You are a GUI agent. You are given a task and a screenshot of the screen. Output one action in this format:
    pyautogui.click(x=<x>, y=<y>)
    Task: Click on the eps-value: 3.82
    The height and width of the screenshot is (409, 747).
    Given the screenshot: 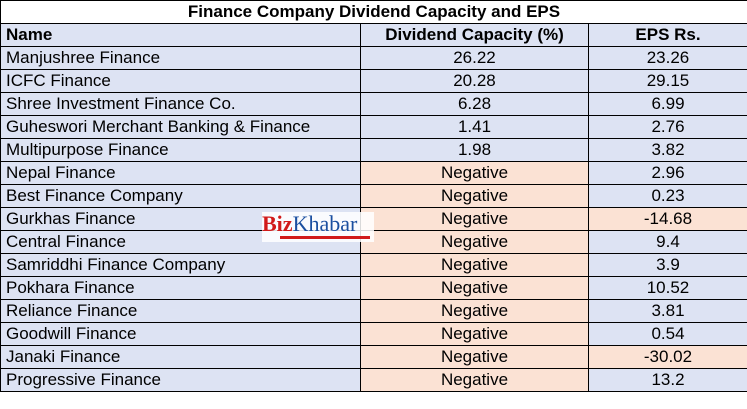 What is the action you would take?
    pyautogui.click(x=667, y=150)
    